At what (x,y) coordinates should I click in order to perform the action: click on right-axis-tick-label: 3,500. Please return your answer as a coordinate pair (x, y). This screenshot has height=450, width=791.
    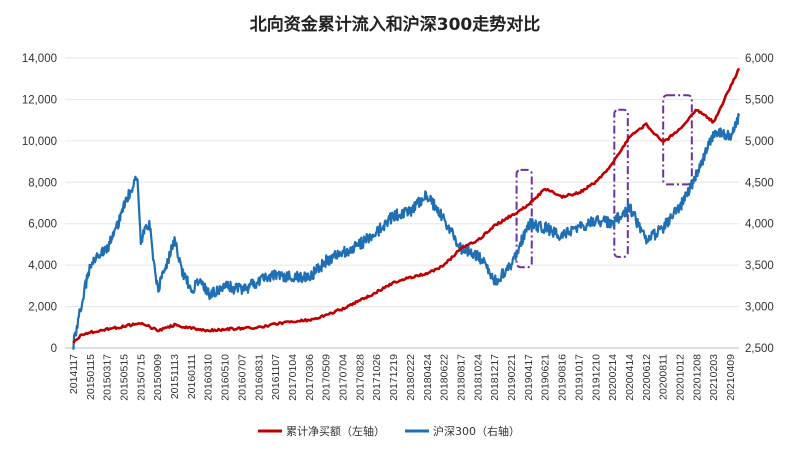
    Looking at the image, I should click on (759, 266).